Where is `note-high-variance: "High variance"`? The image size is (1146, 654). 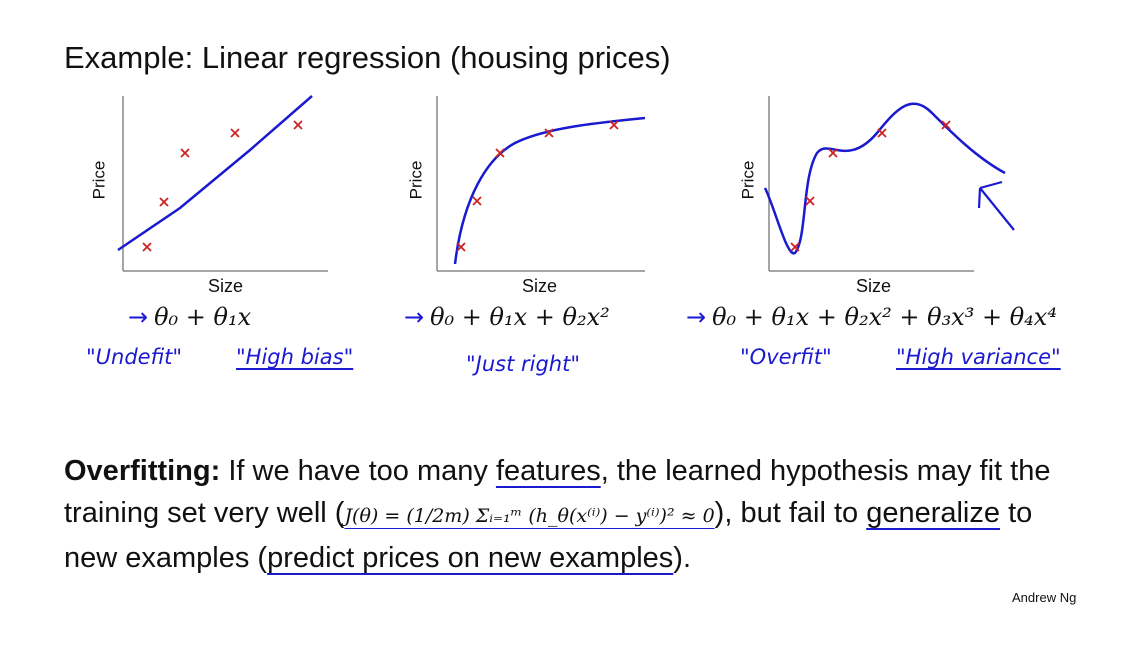
note-high-variance: "High variance" is located at coordinates (978, 357).